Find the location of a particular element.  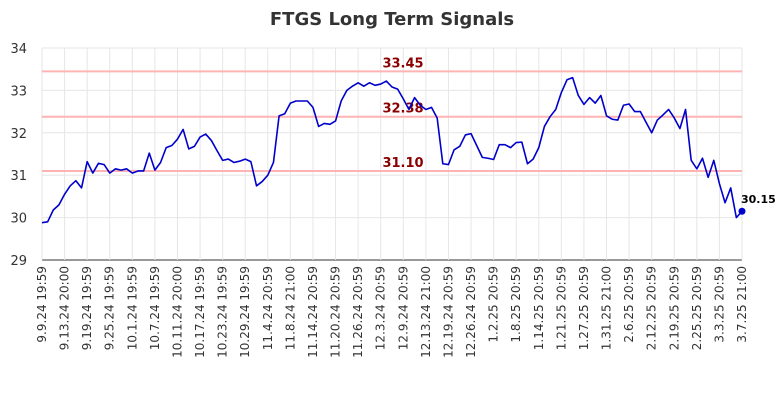

x-tick-label: 10.29.24 19:59 is located at coordinates (245, 312).